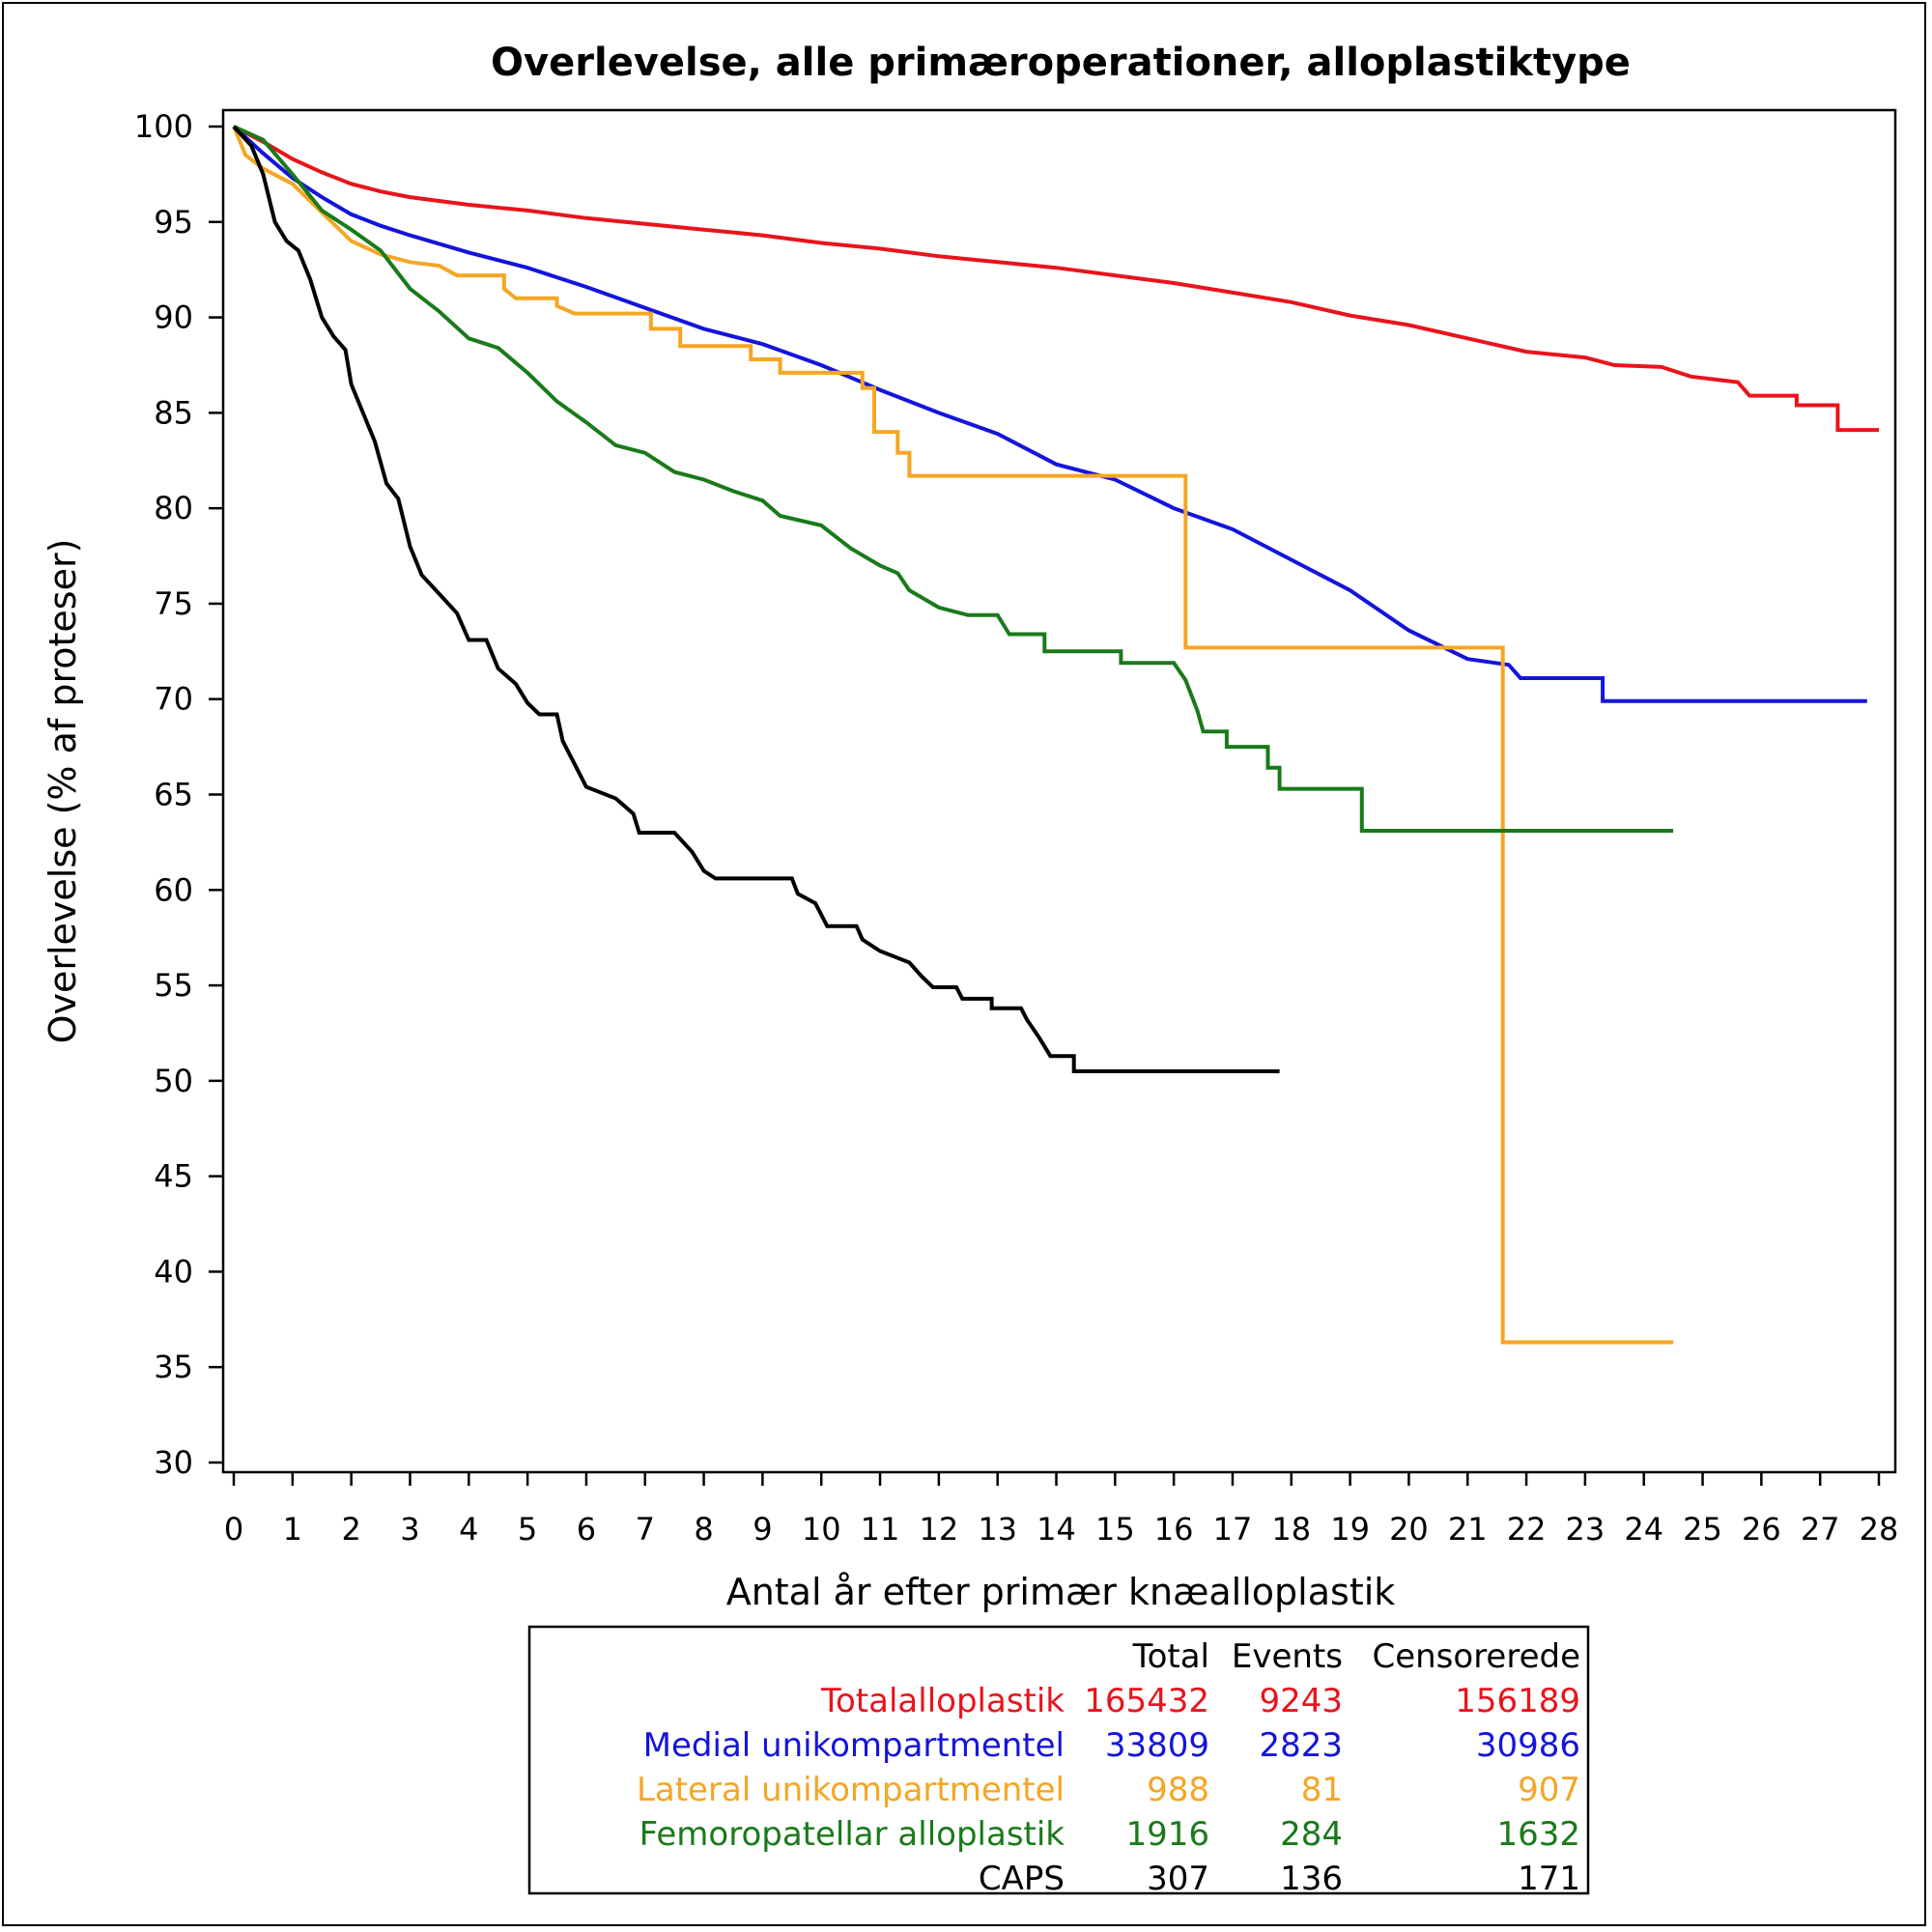 The height and width of the screenshot is (1932, 1932). I want to click on y-tick-label: 45, so click(173, 1176).